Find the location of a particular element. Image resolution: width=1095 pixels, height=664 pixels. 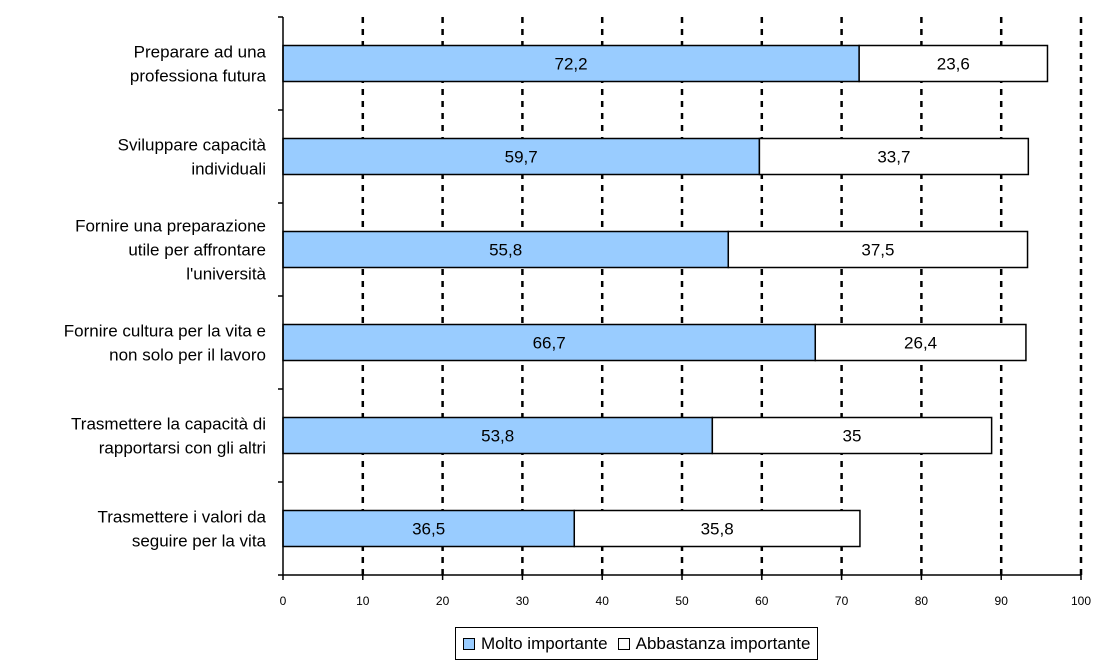

category-label-line-5-1: seguire per la vita is located at coordinates (199, 541).